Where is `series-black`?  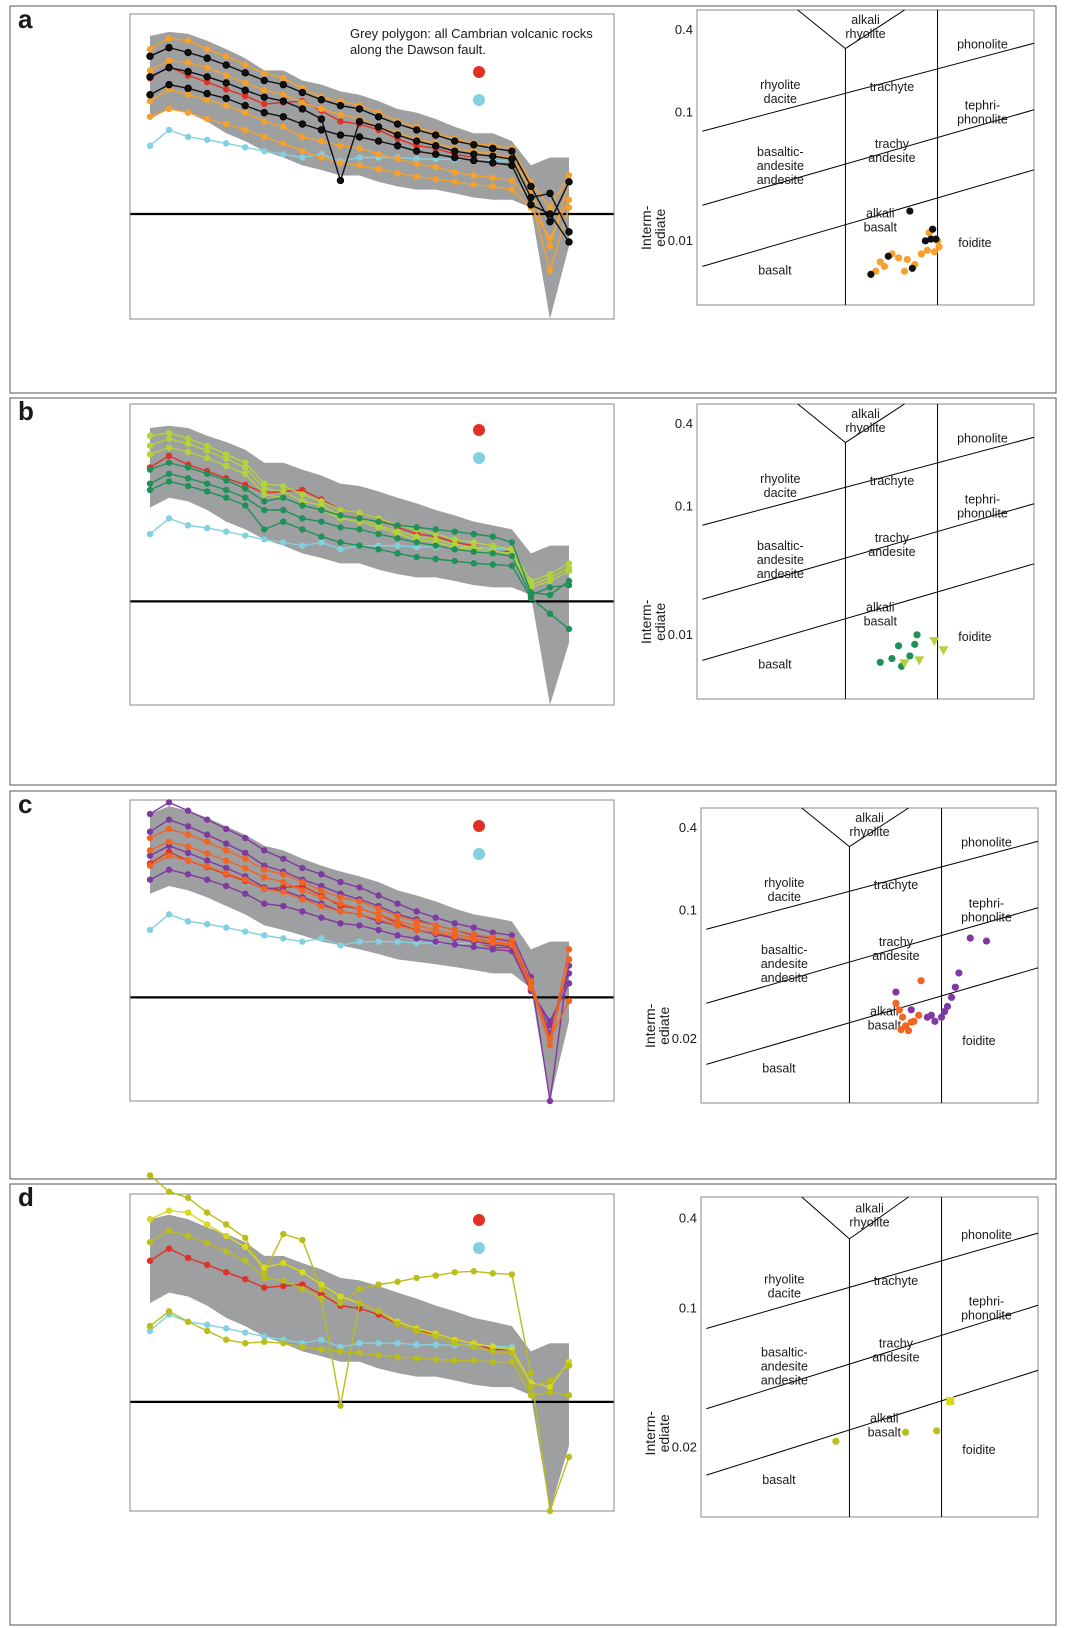 series-black is located at coordinates (359, 134).